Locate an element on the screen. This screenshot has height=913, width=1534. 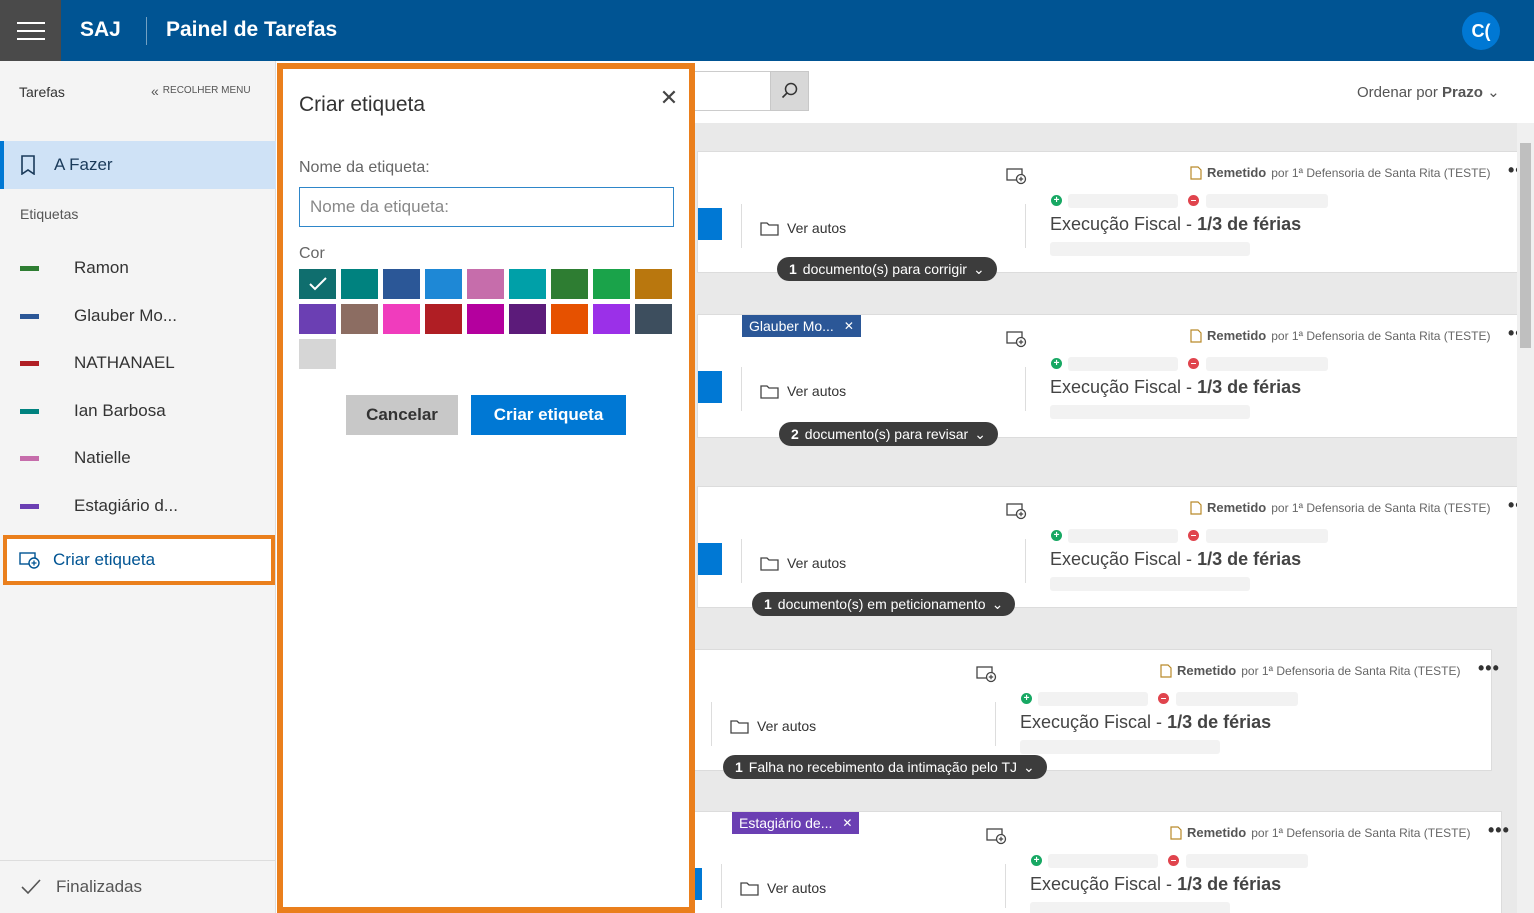
sidebar-item-label: Finalizadas is located at coordinates (99, 886).